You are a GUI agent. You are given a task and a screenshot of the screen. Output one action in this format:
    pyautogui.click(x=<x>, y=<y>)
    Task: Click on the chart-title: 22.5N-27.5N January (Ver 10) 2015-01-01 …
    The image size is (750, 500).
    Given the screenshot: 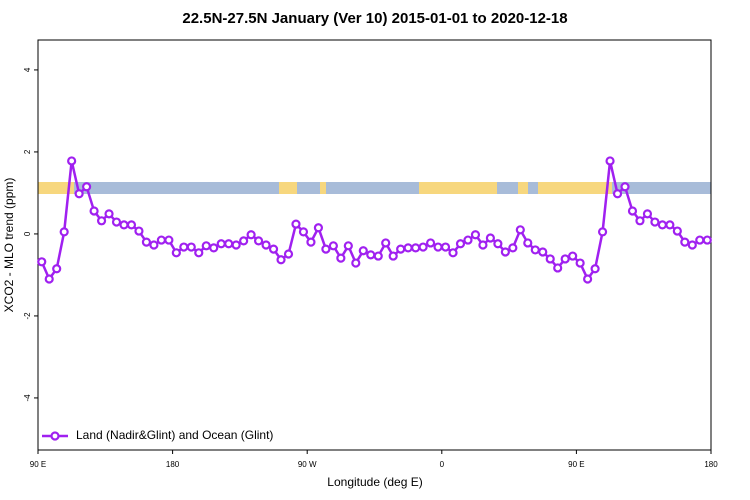 What is the action you would take?
    pyautogui.click(x=374, y=18)
    